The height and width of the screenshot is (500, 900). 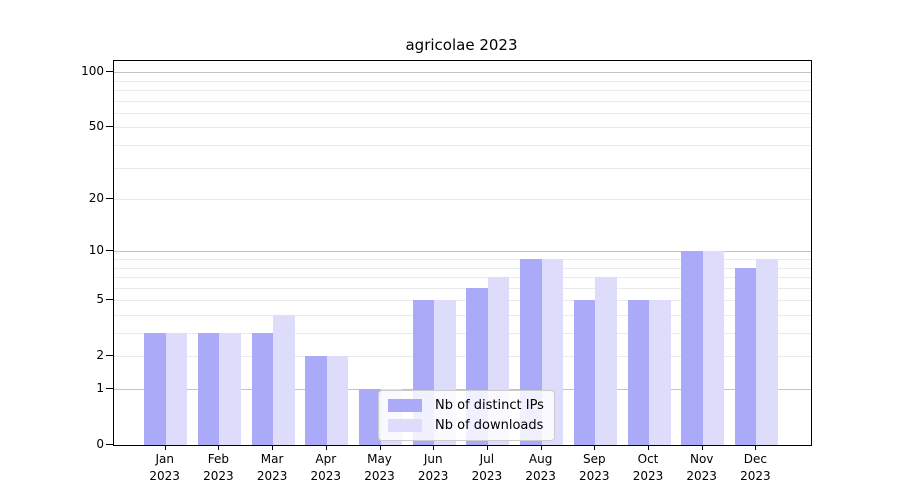 What do you see at coordinates (326, 467) in the screenshot?
I see `x-tick-label-apr: Apr 2023` at bounding box center [326, 467].